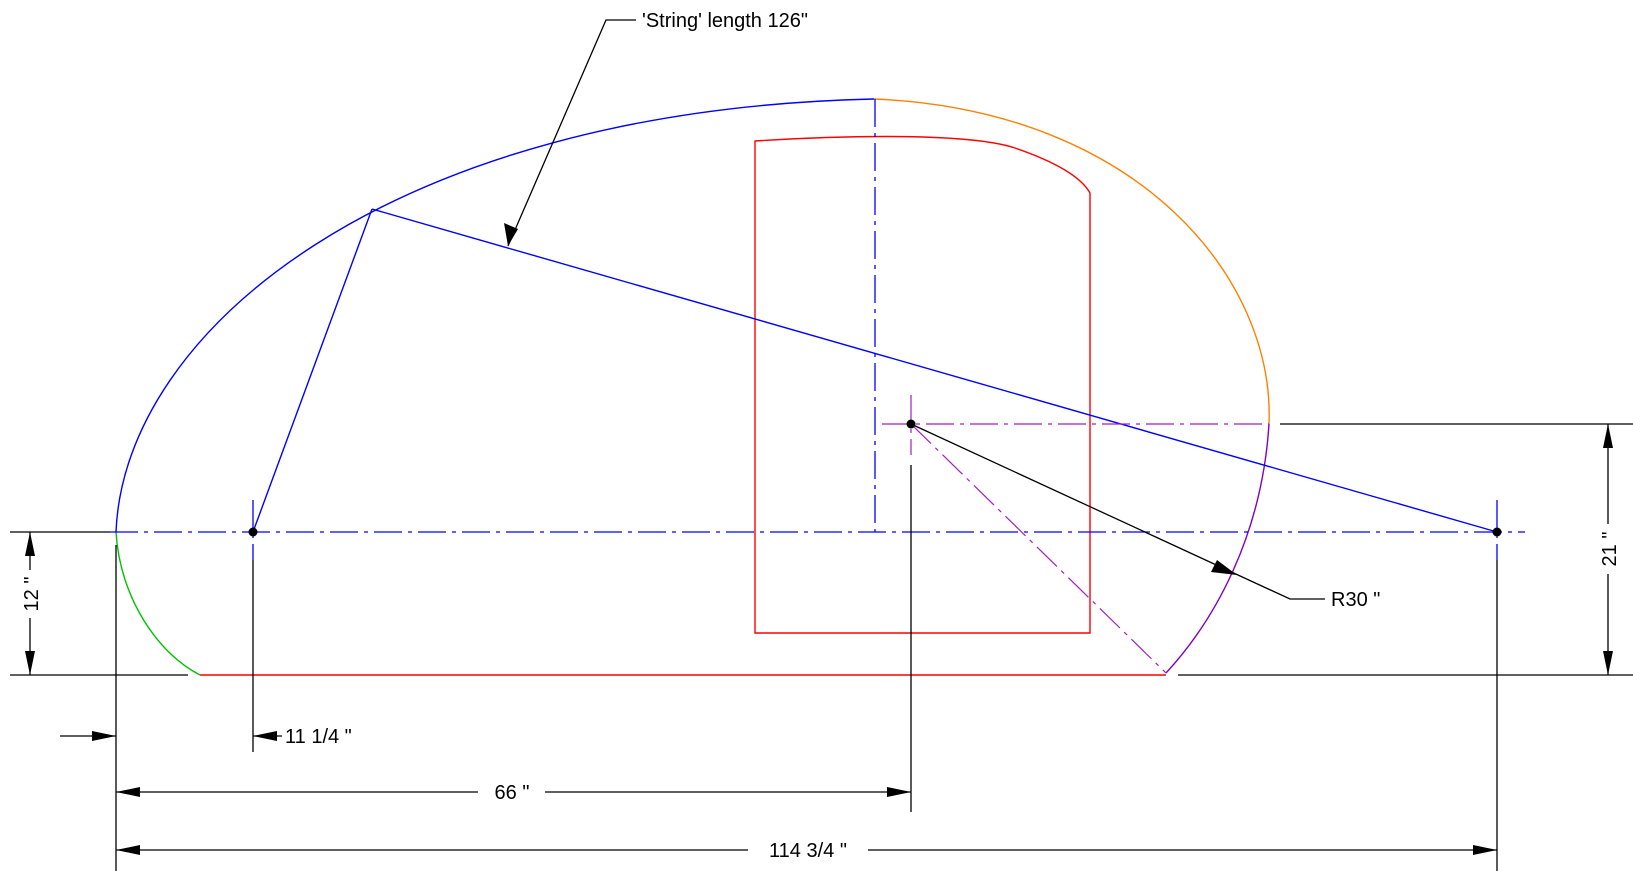 Image resolution: width=1633 pixels, height=871 pixels. Describe the element at coordinates (104, 736) in the screenshot. I see `arrowhead-focus-offset-left` at that location.